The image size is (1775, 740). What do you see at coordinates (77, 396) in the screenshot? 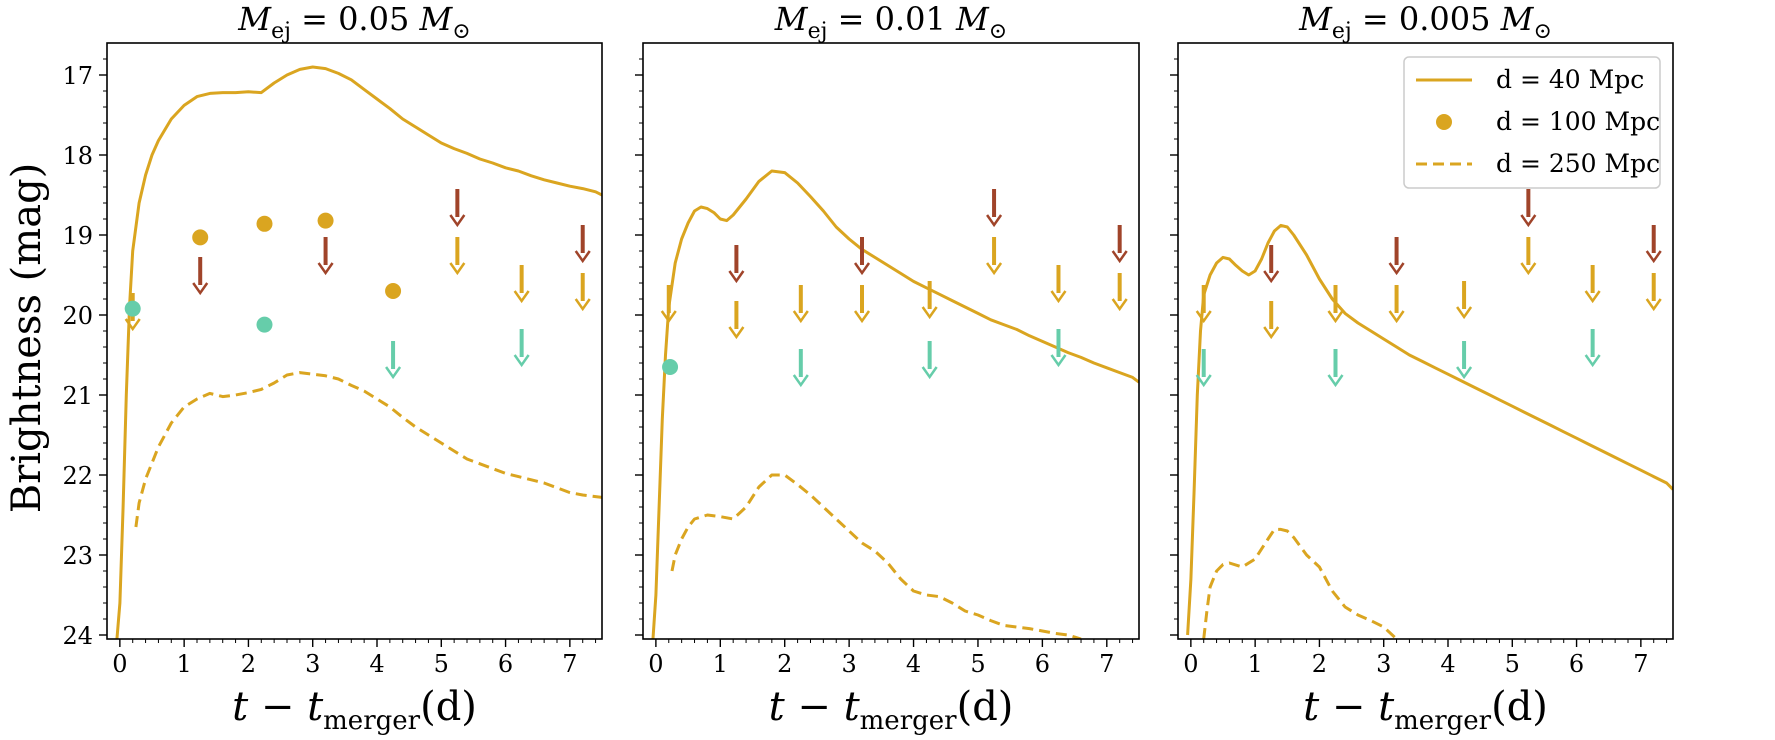
I see `y-tick-label: 21` at bounding box center [77, 396].